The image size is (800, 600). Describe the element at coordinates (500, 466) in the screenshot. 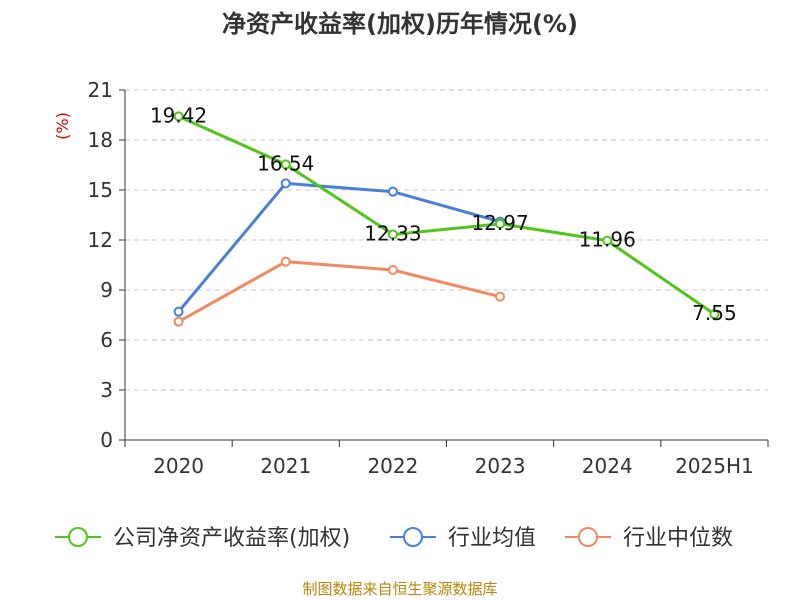

I see `x-tick-label: 2023` at that location.